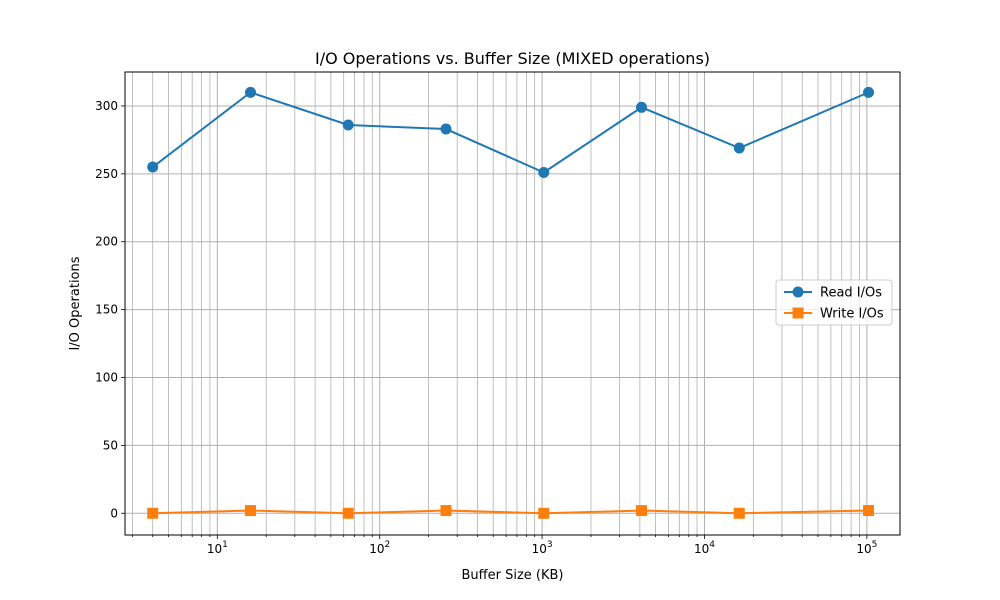 This screenshot has width=1000, height=600. What do you see at coordinates (110, 445) in the screenshot?
I see `y-tick-label: 50` at bounding box center [110, 445].